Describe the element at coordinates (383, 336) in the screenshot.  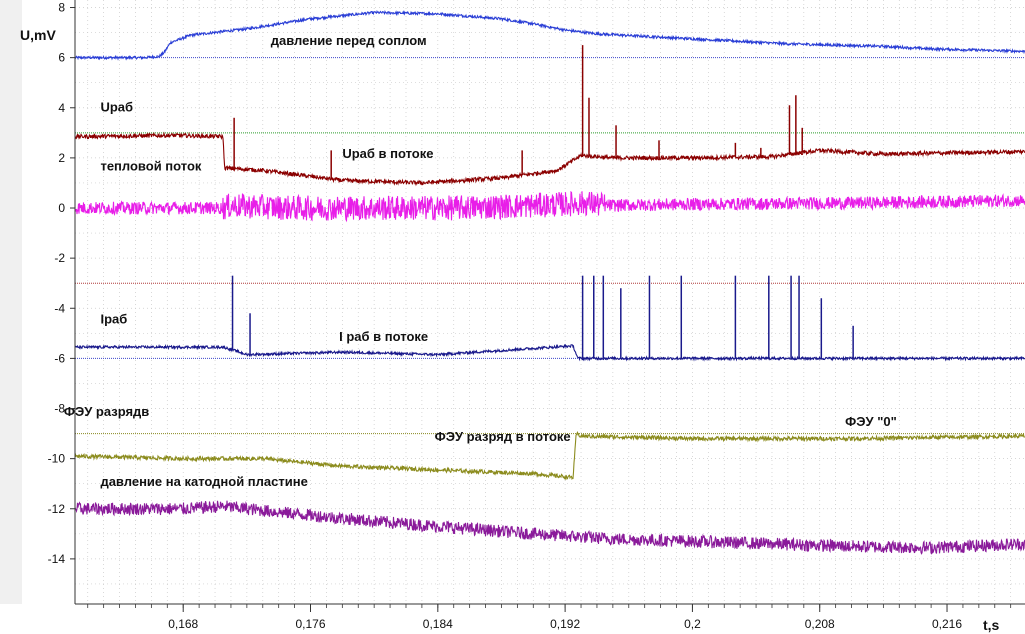
I see `annotation-label: I раб в потоке` at that location.